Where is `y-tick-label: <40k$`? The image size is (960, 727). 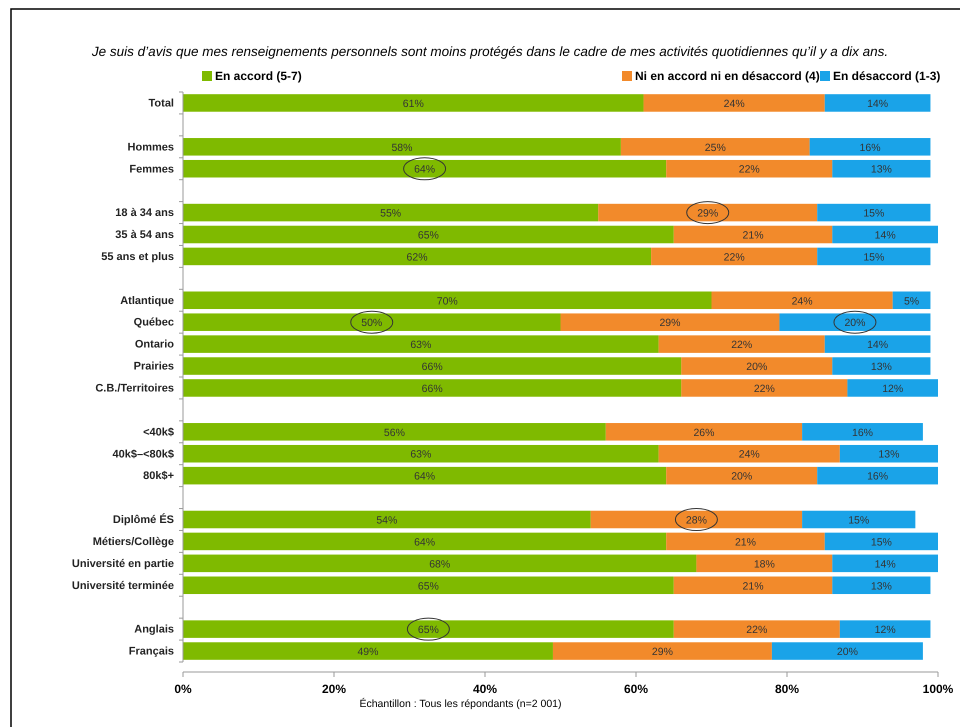
y-tick-label: <40k$ is located at coordinates (158, 432).